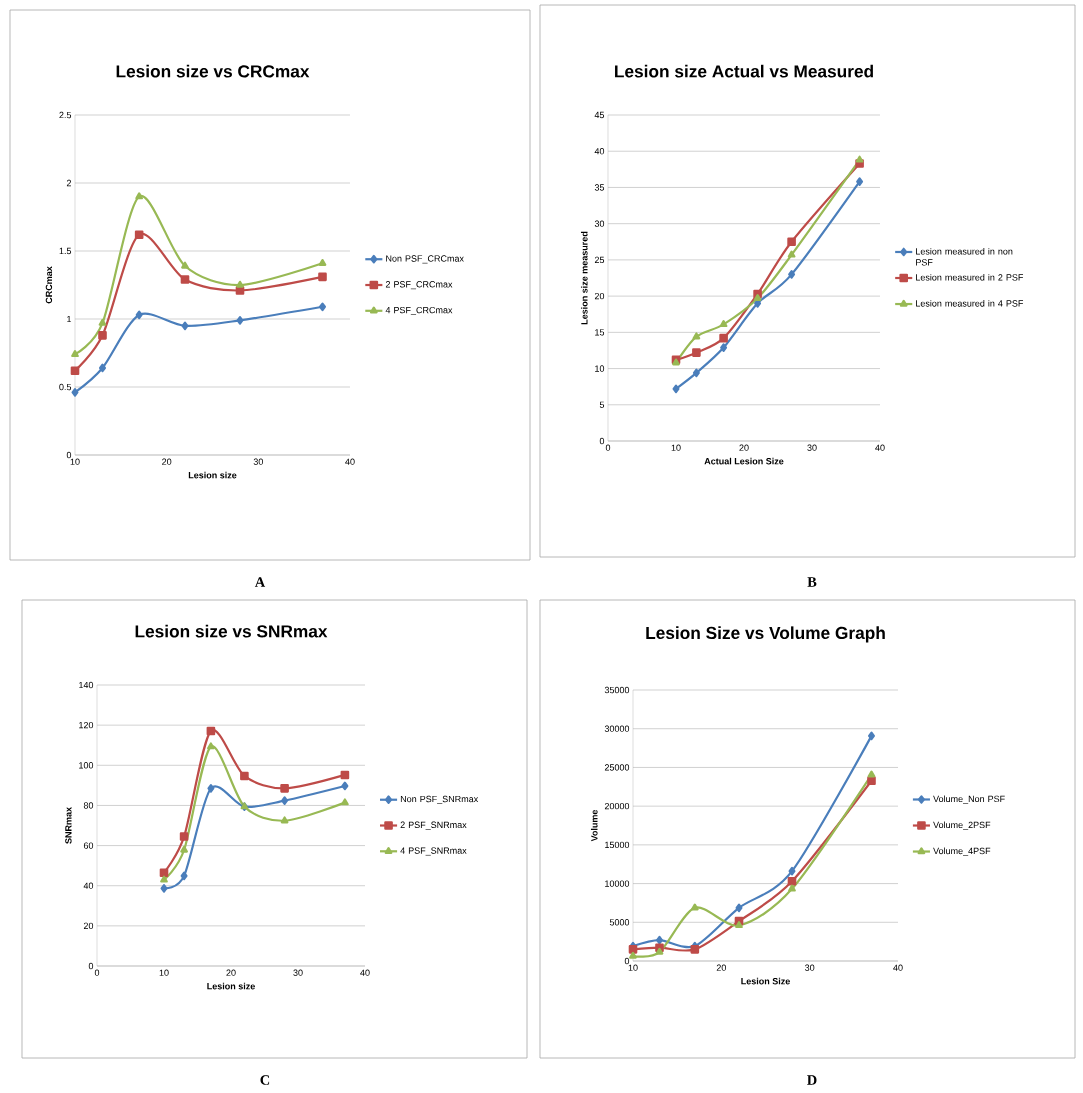 The height and width of the screenshot is (1093, 1083). Describe the element at coordinates (744, 461) in the screenshot. I see `x-axis-title: Actual Lesion Size` at that location.